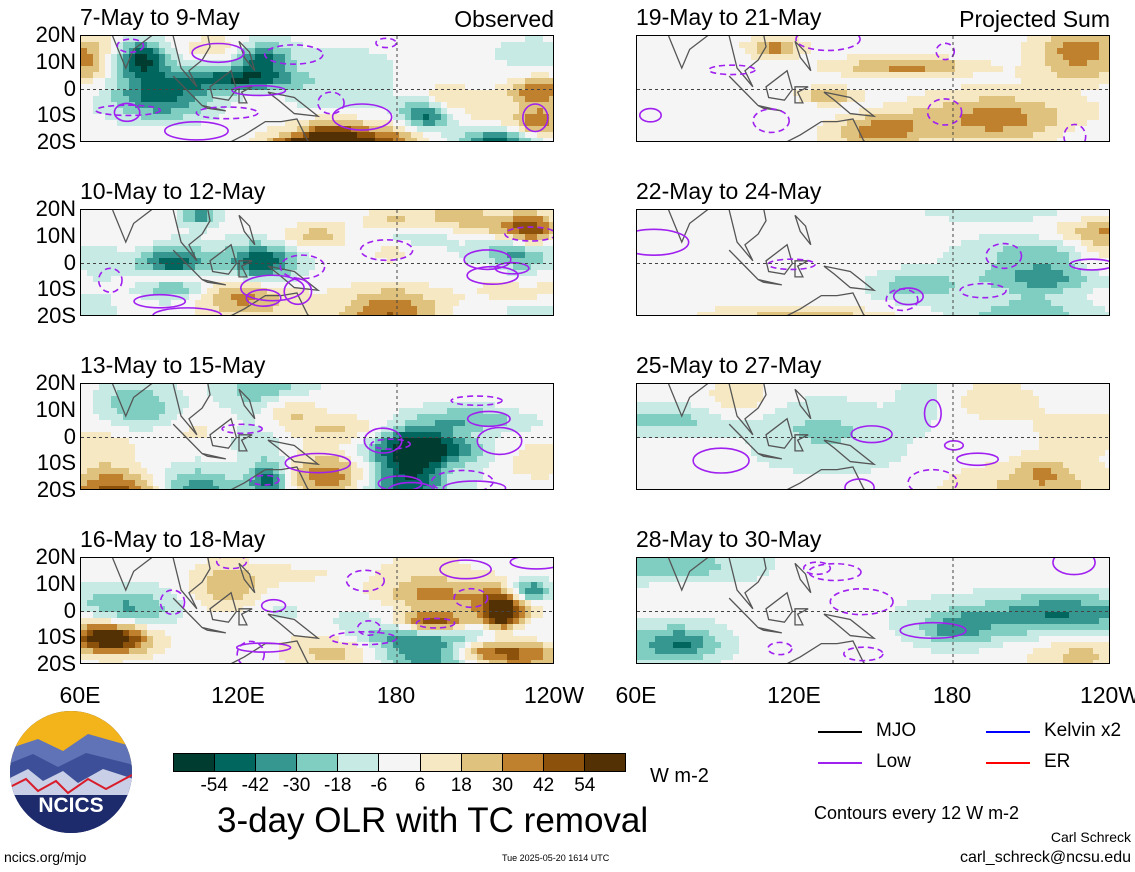 The height and width of the screenshot is (872, 1135). Describe the element at coordinates (45, 857) in the screenshot. I see `site-url: ncics.org/mjo` at that location.